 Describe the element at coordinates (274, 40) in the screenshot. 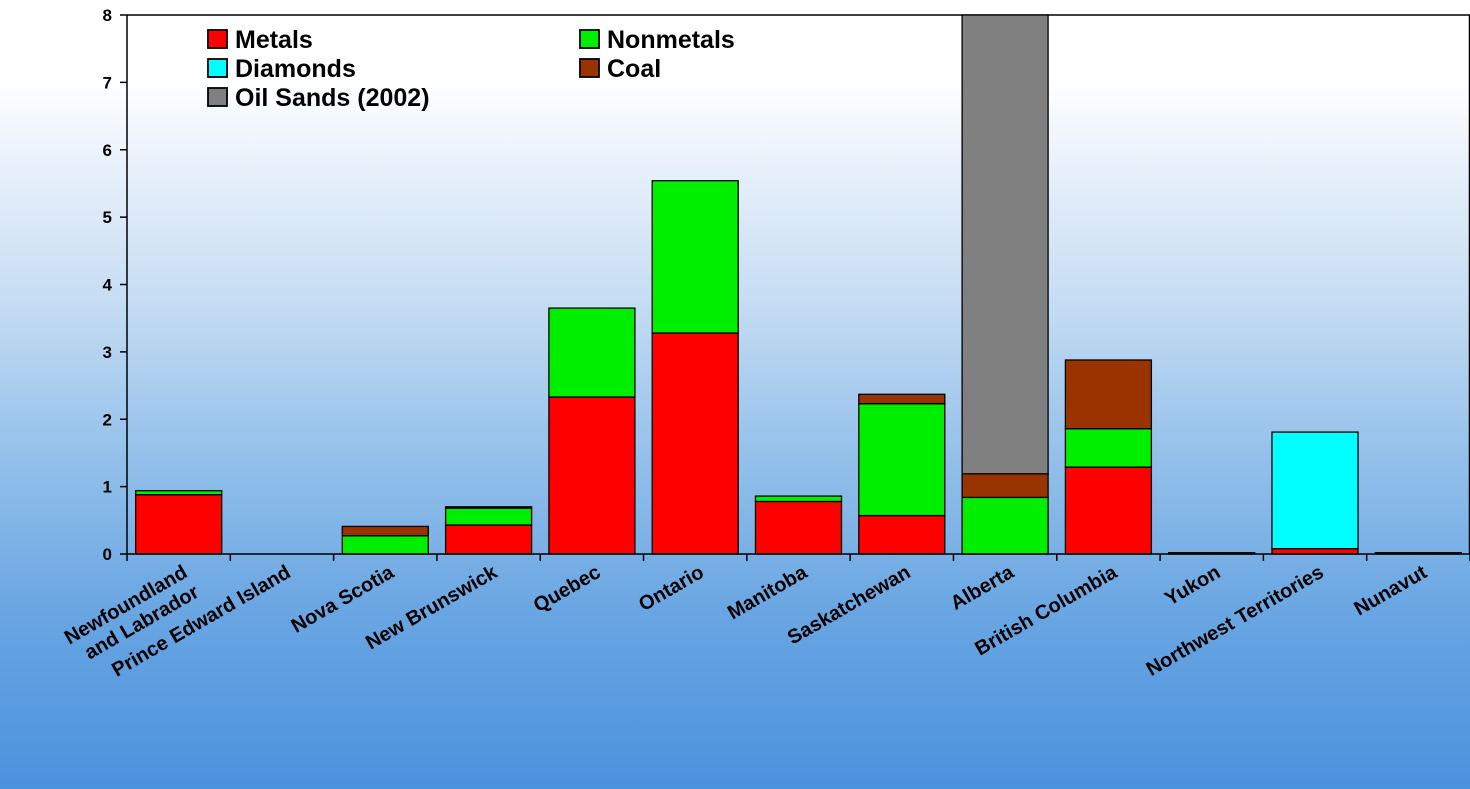

I see `legend-label-metals: Metals` at that location.